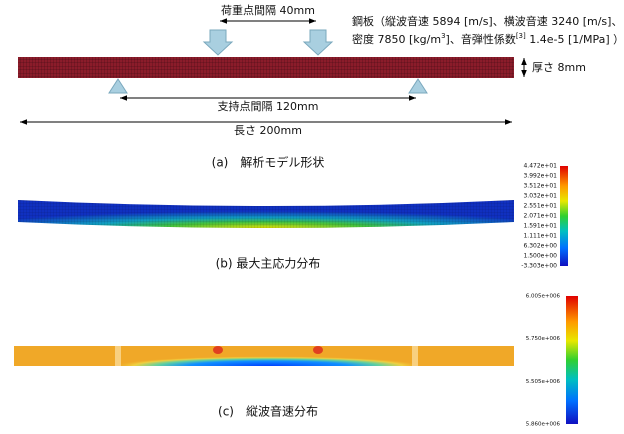  What do you see at coordinates (268, 411) in the screenshot?
I see `caption: (c) 縦波音速分布` at bounding box center [268, 411].